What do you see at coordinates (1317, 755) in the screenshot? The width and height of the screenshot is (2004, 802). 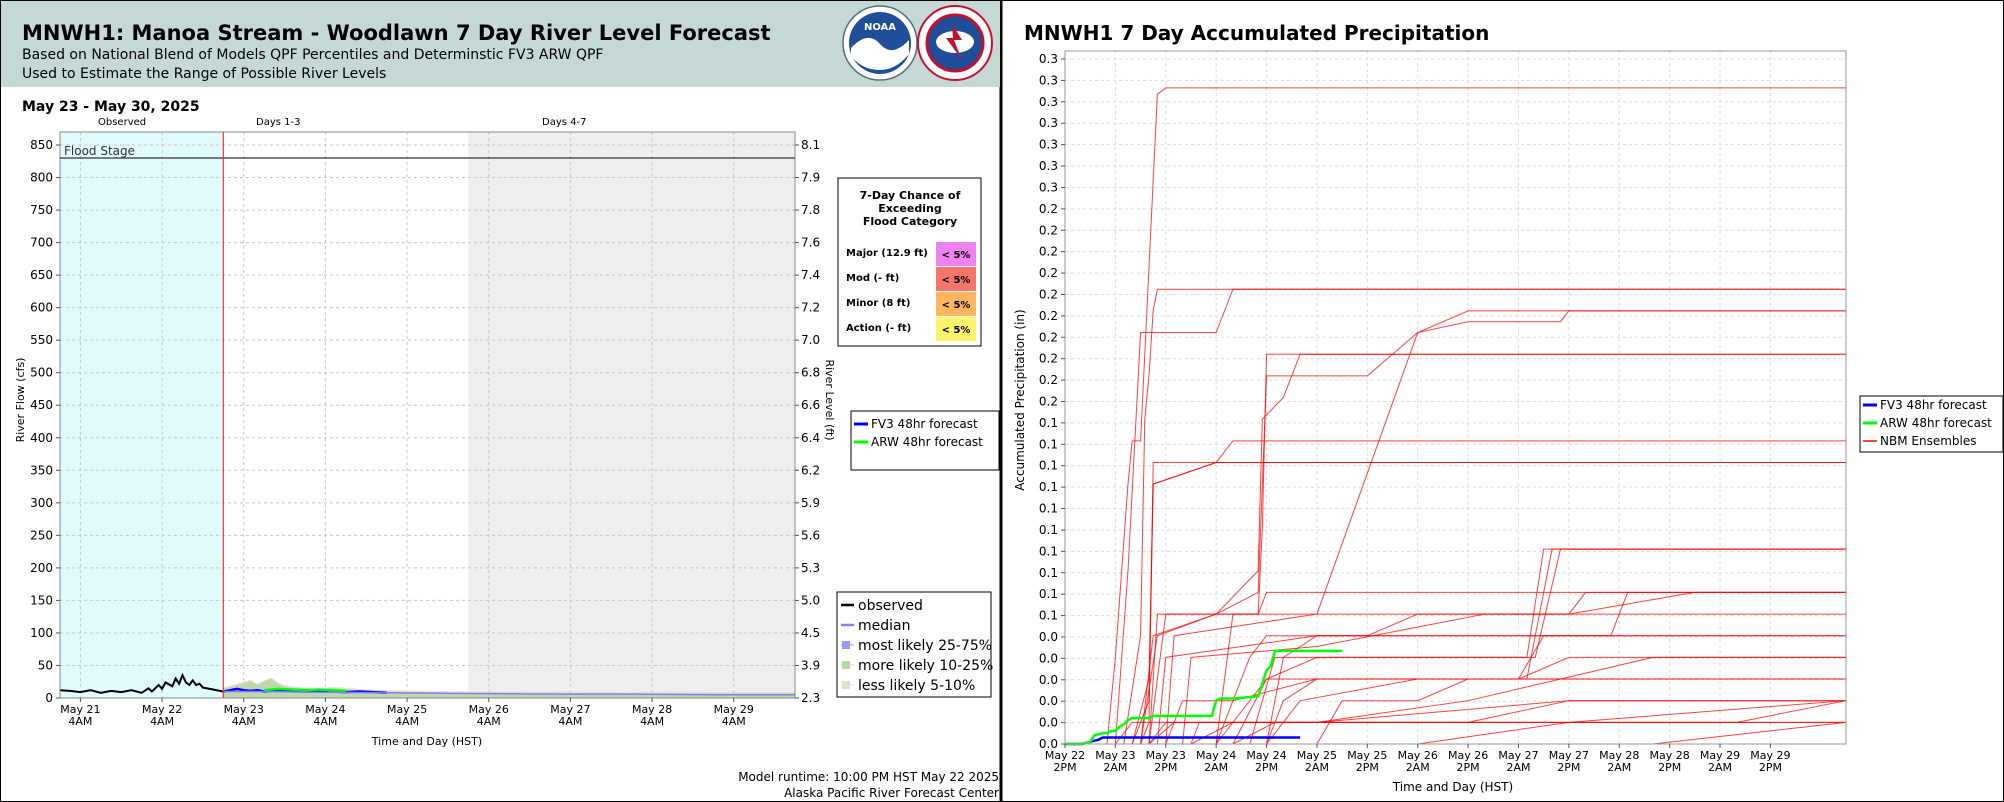 I see `right-xtick-day: May 25` at bounding box center [1317, 755].